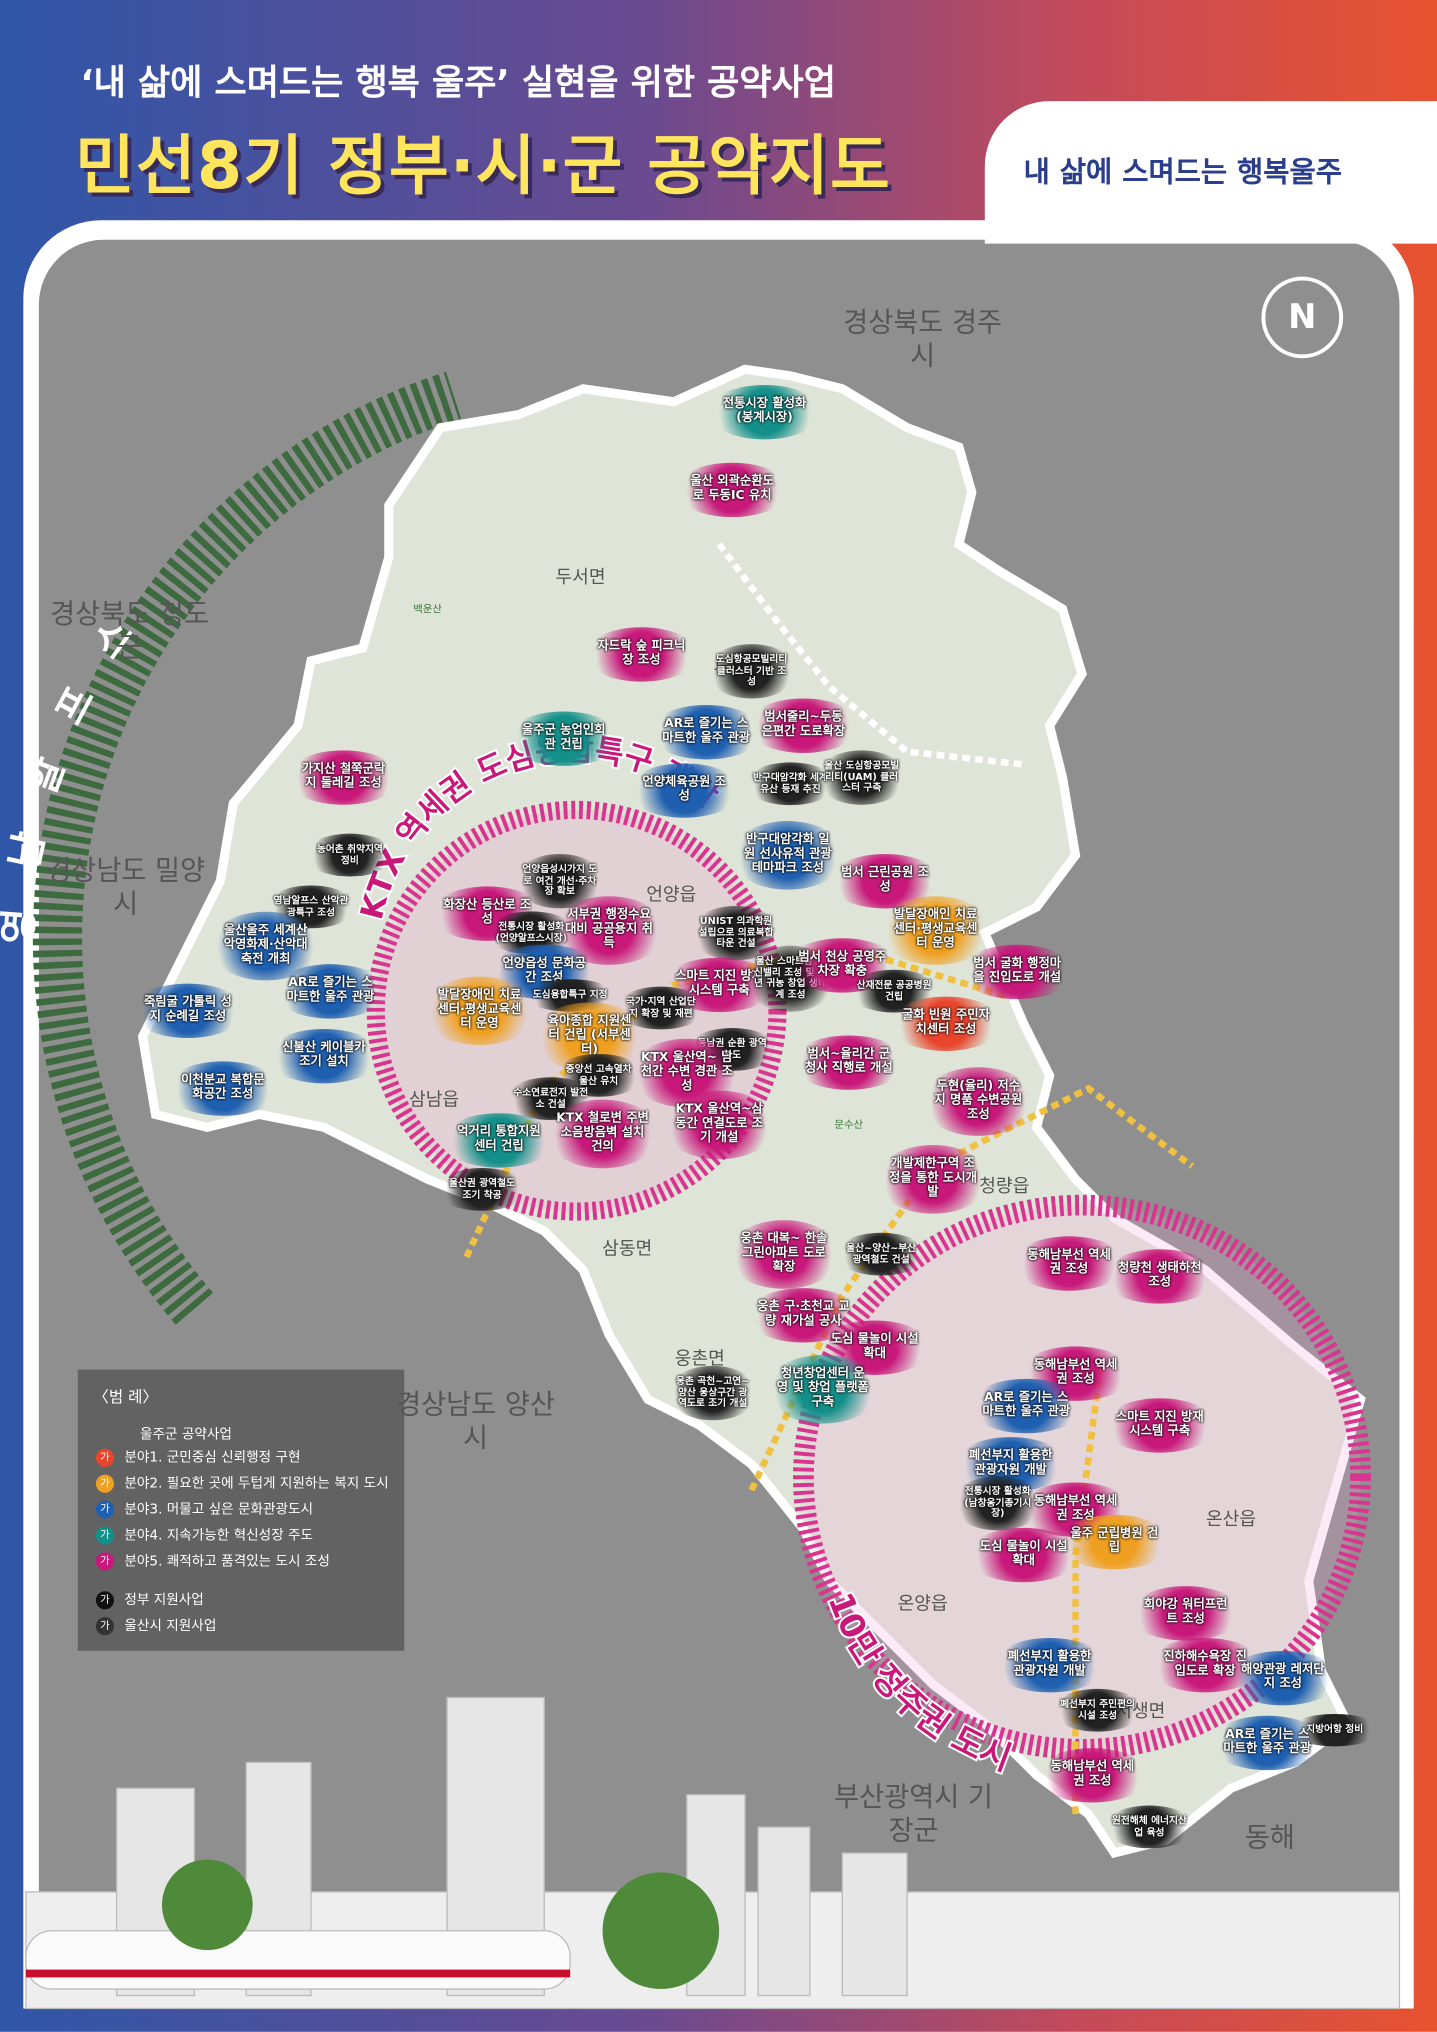 This screenshot has height=2032, width=1437. Describe the element at coordinates (1185, 1613) in the screenshot. I see `pin-label: 회야강 워터프런트 조성` at that location.